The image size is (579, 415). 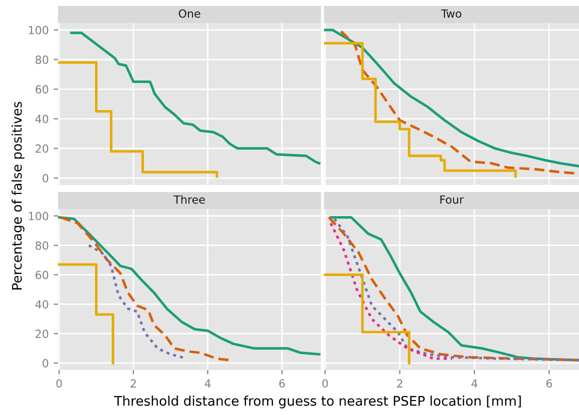 I want to click on y-axis-title: Percentage of false positives, so click(x=18, y=196).